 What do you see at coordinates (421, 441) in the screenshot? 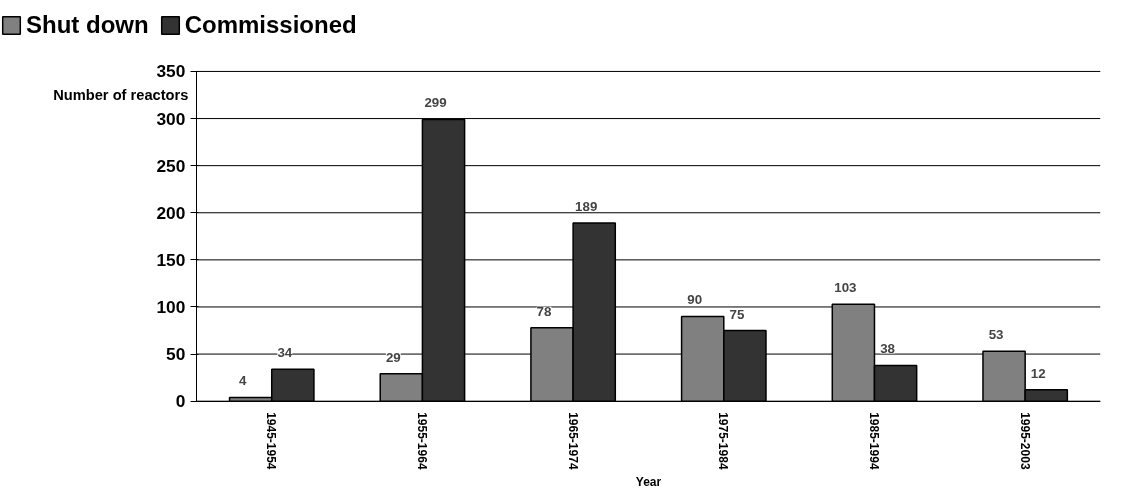
I see `x-tick-label: 1955-1964` at bounding box center [421, 441].